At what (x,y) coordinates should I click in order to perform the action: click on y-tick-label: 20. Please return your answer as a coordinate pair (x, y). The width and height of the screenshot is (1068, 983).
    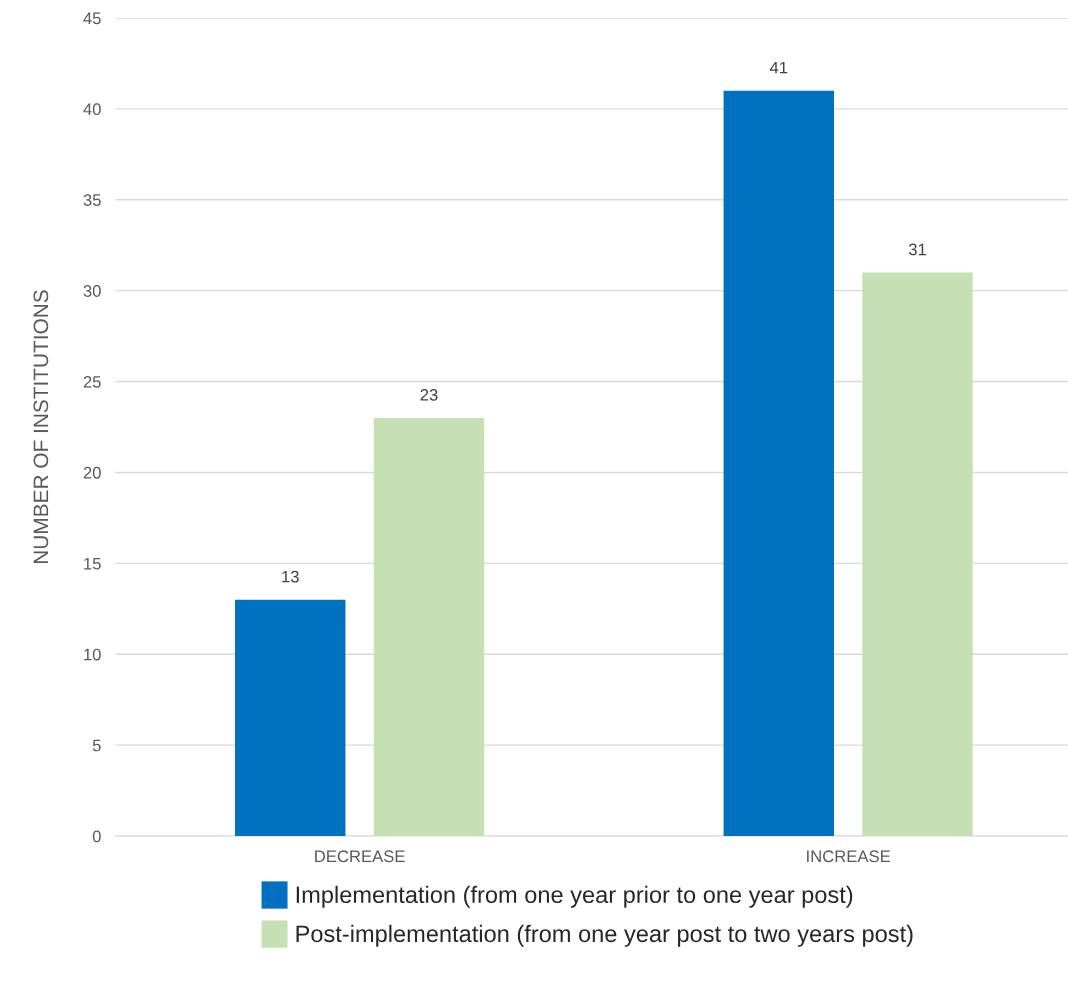
    Looking at the image, I should click on (92, 472).